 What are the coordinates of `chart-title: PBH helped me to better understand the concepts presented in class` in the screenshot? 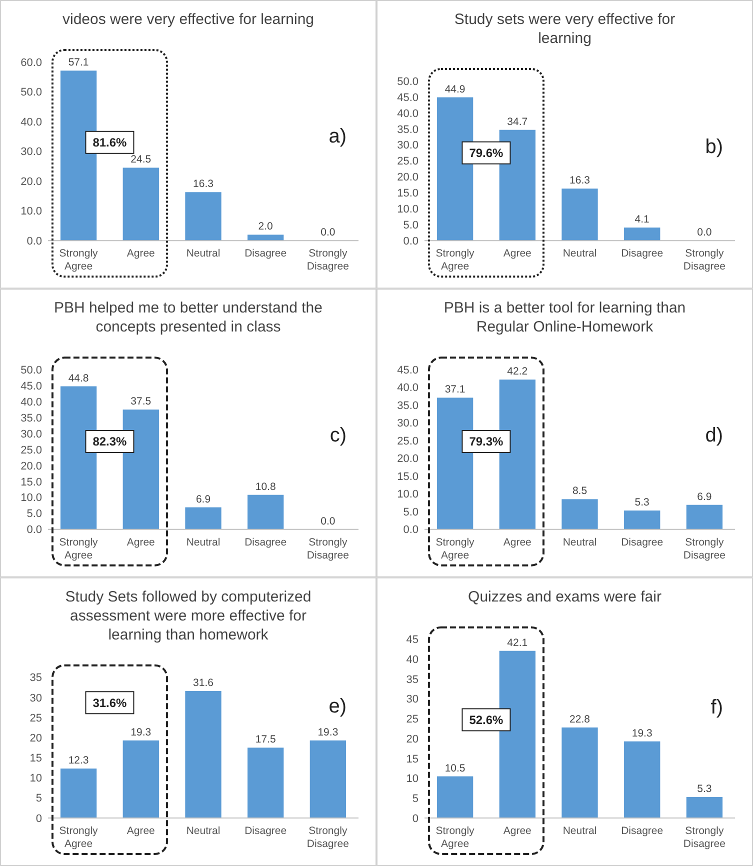 It's located at (188, 318).